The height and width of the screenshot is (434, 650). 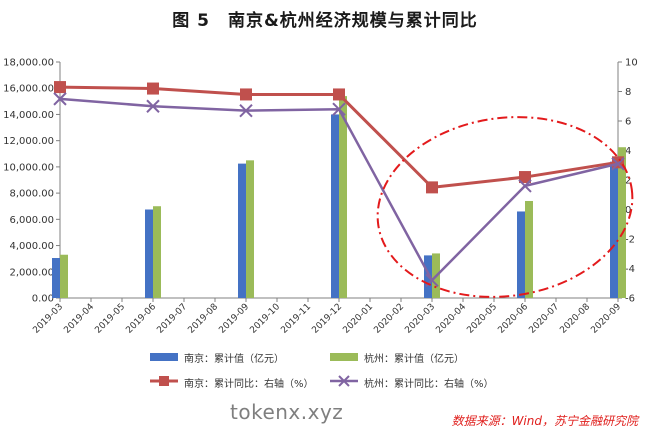 I want to click on x-tick-label: 2019-05, so click(x=110, y=319).